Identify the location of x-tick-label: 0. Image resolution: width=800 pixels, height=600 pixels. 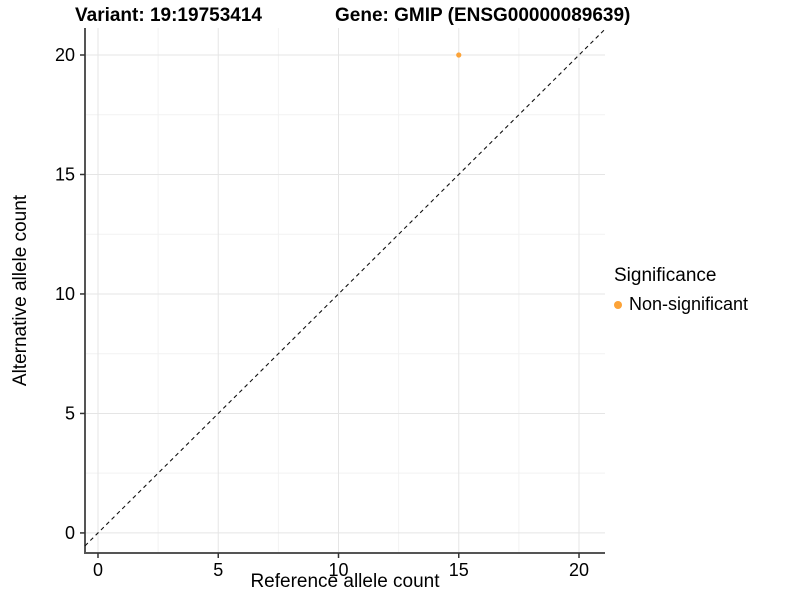
(98, 570).